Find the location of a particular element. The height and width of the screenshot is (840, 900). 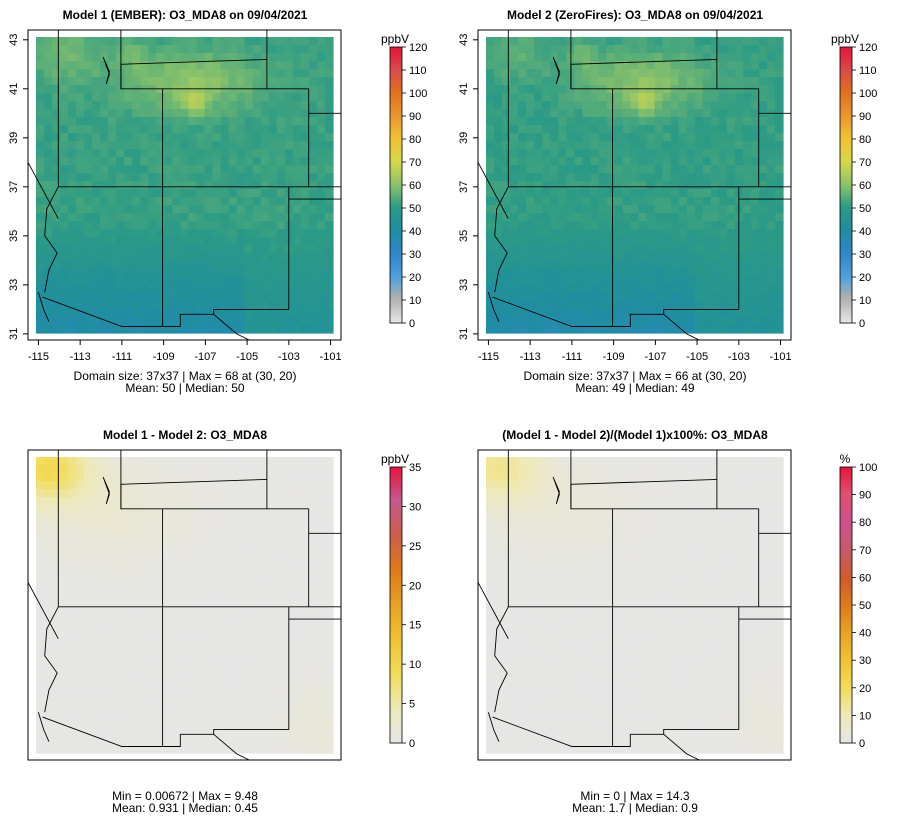

x-tick-label: -115 is located at coordinates (488, 357).